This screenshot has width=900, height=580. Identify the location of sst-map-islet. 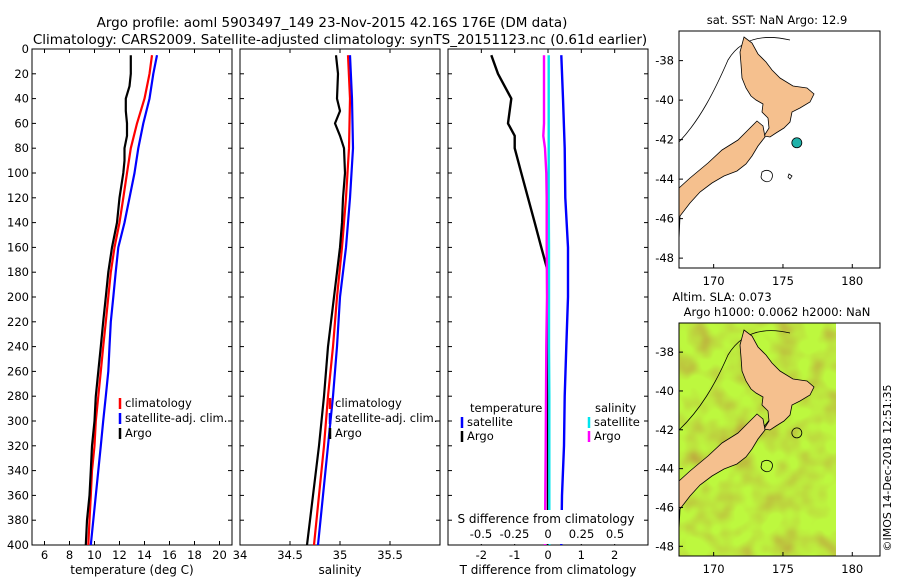
(790, 176).